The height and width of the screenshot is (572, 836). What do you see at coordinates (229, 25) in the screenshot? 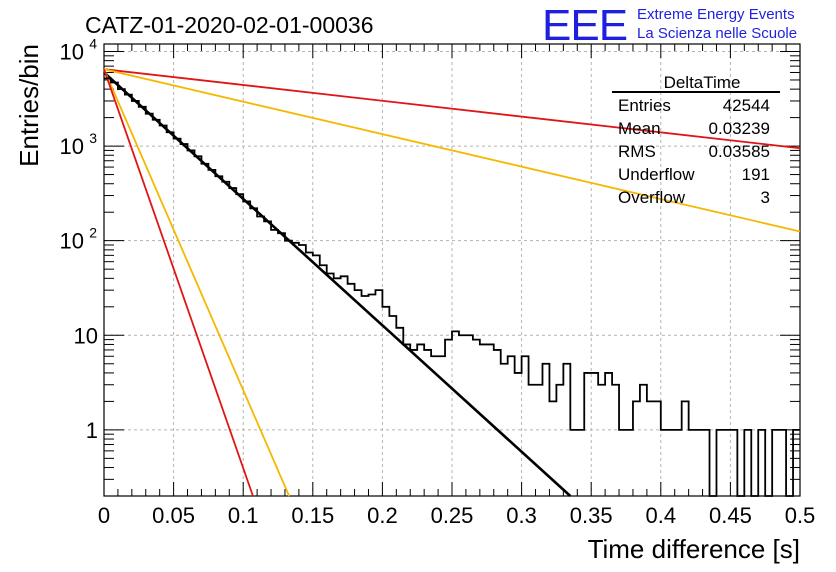
I see `run-title: CATZ-01-2020-02-01-00036` at bounding box center [229, 25].